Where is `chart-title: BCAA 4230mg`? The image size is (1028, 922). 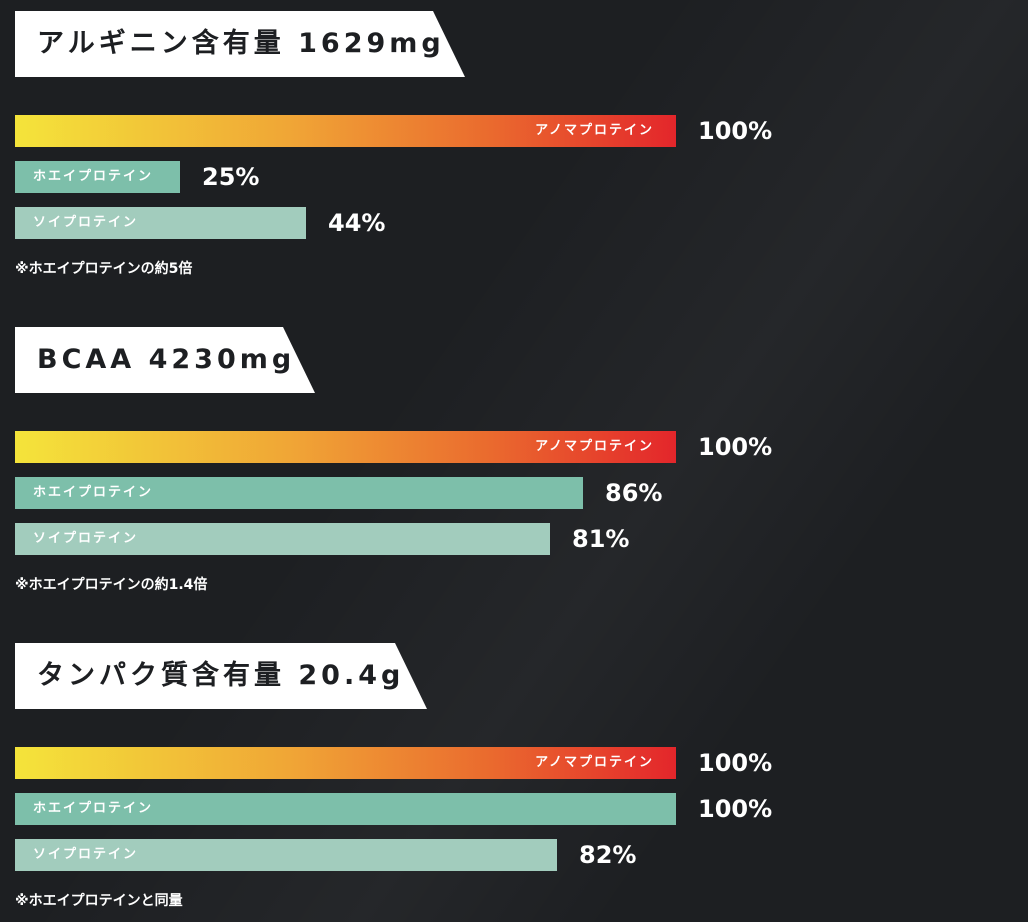 chart-title: BCAA 4230mg is located at coordinates (165, 360).